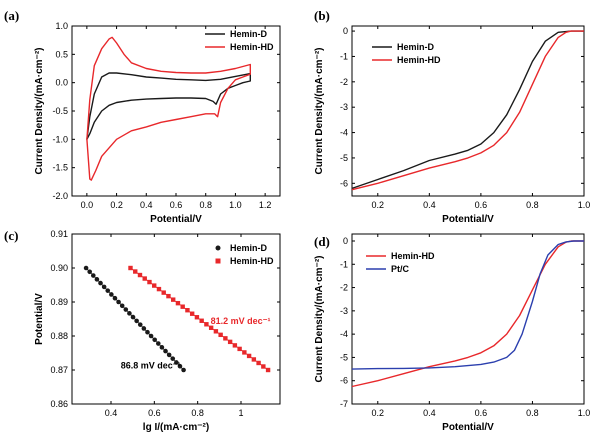 This screenshot has width=611, height=437. I want to click on plot-frame, so click(176, 319).